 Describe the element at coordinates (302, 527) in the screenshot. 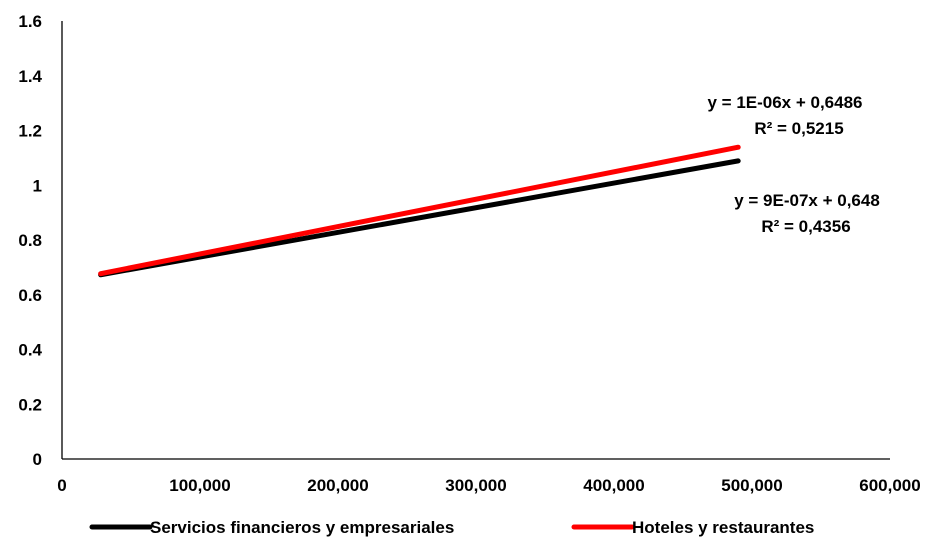

I see `legend-label-servicios: Servicios financieros y empresariales` at that location.